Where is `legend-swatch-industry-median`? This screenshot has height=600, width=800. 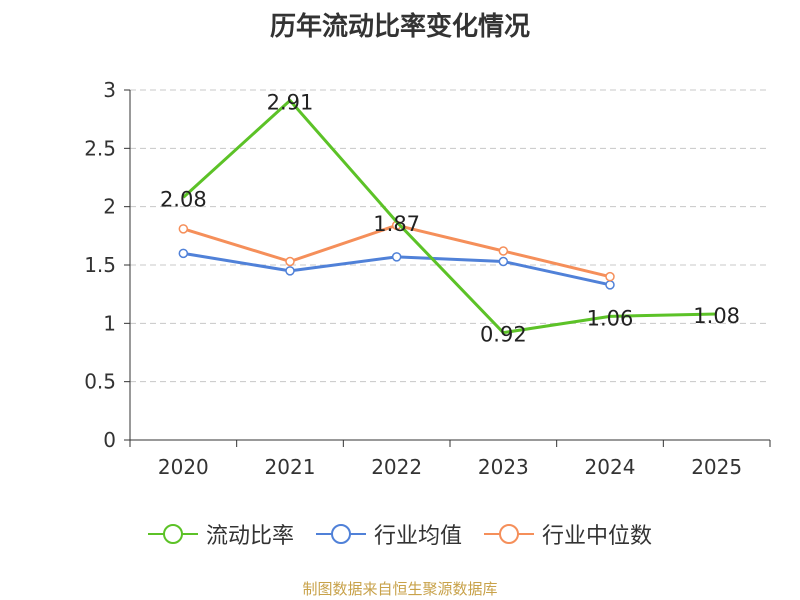 legend-swatch-industry-median is located at coordinates (509, 534).